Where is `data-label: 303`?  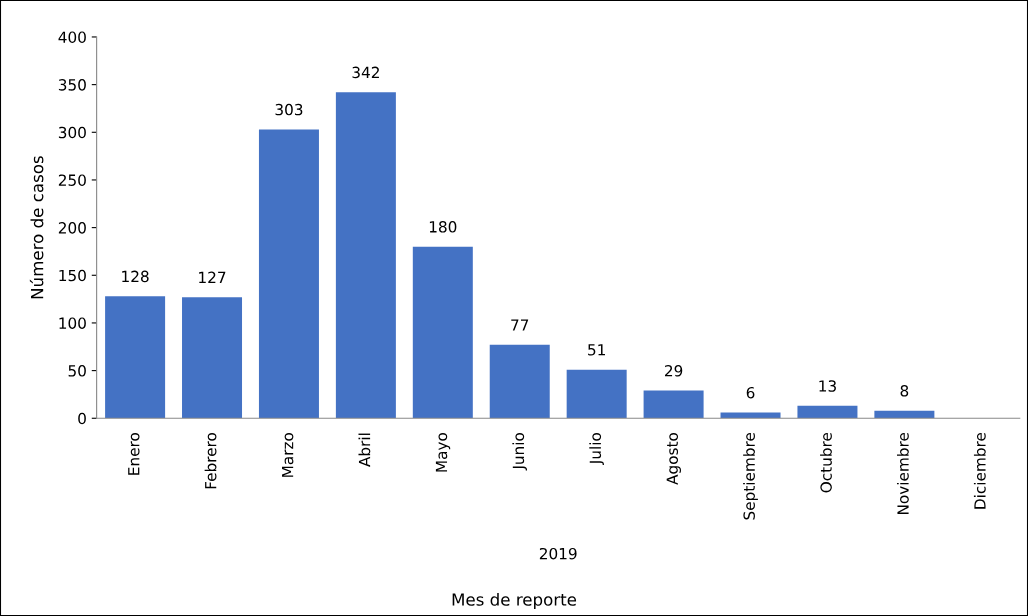 data-label: 303 is located at coordinates (289, 109).